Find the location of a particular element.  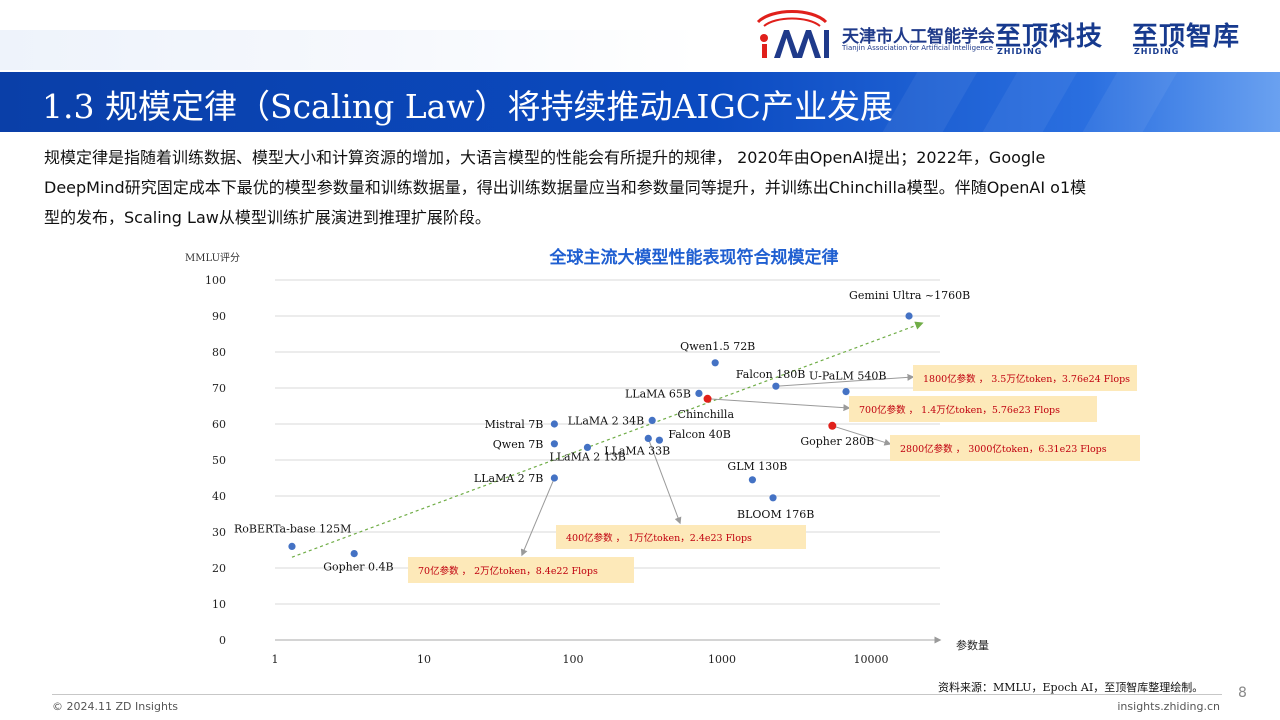

y-tick-label: 60 is located at coordinates (219, 424).